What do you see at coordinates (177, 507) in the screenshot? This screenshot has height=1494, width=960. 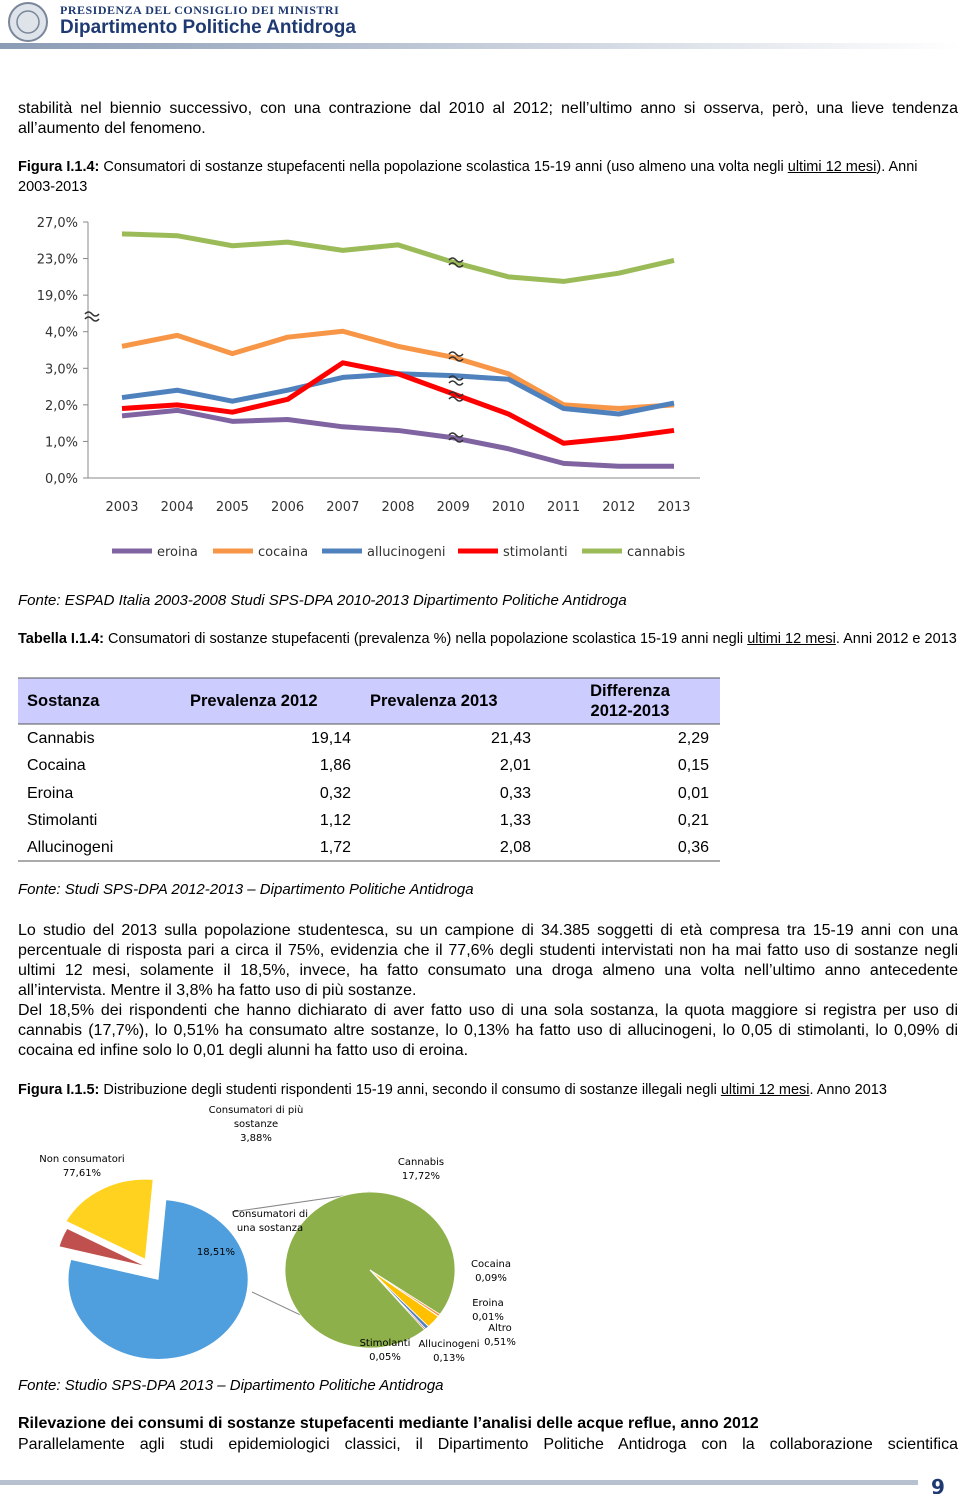 I see `x-tick-label: 2004` at bounding box center [177, 507].